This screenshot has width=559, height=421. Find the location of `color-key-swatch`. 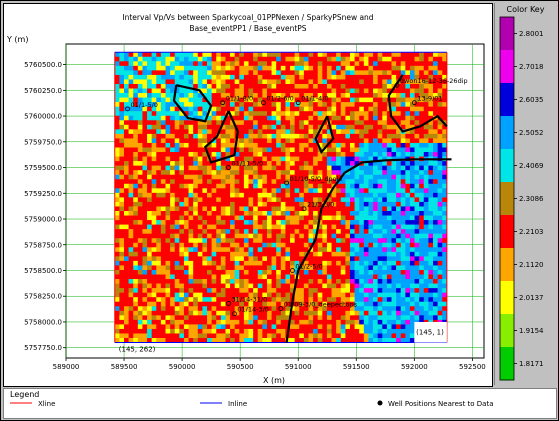

color-key-swatch is located at coordinates (507, 364).